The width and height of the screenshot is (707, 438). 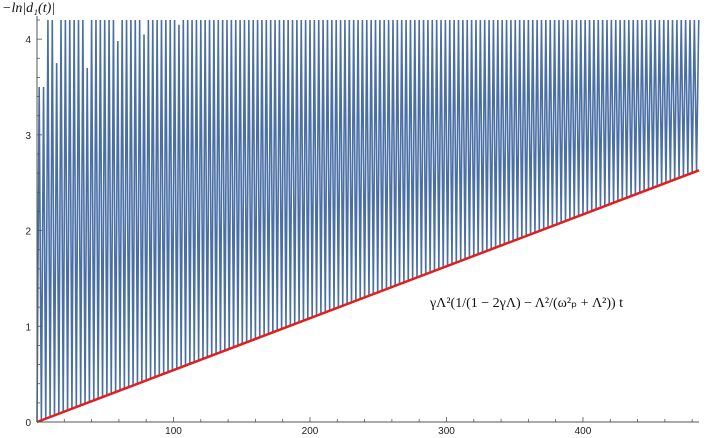 I want to click on x-tick-label: 300, so click(x=446, y=431).